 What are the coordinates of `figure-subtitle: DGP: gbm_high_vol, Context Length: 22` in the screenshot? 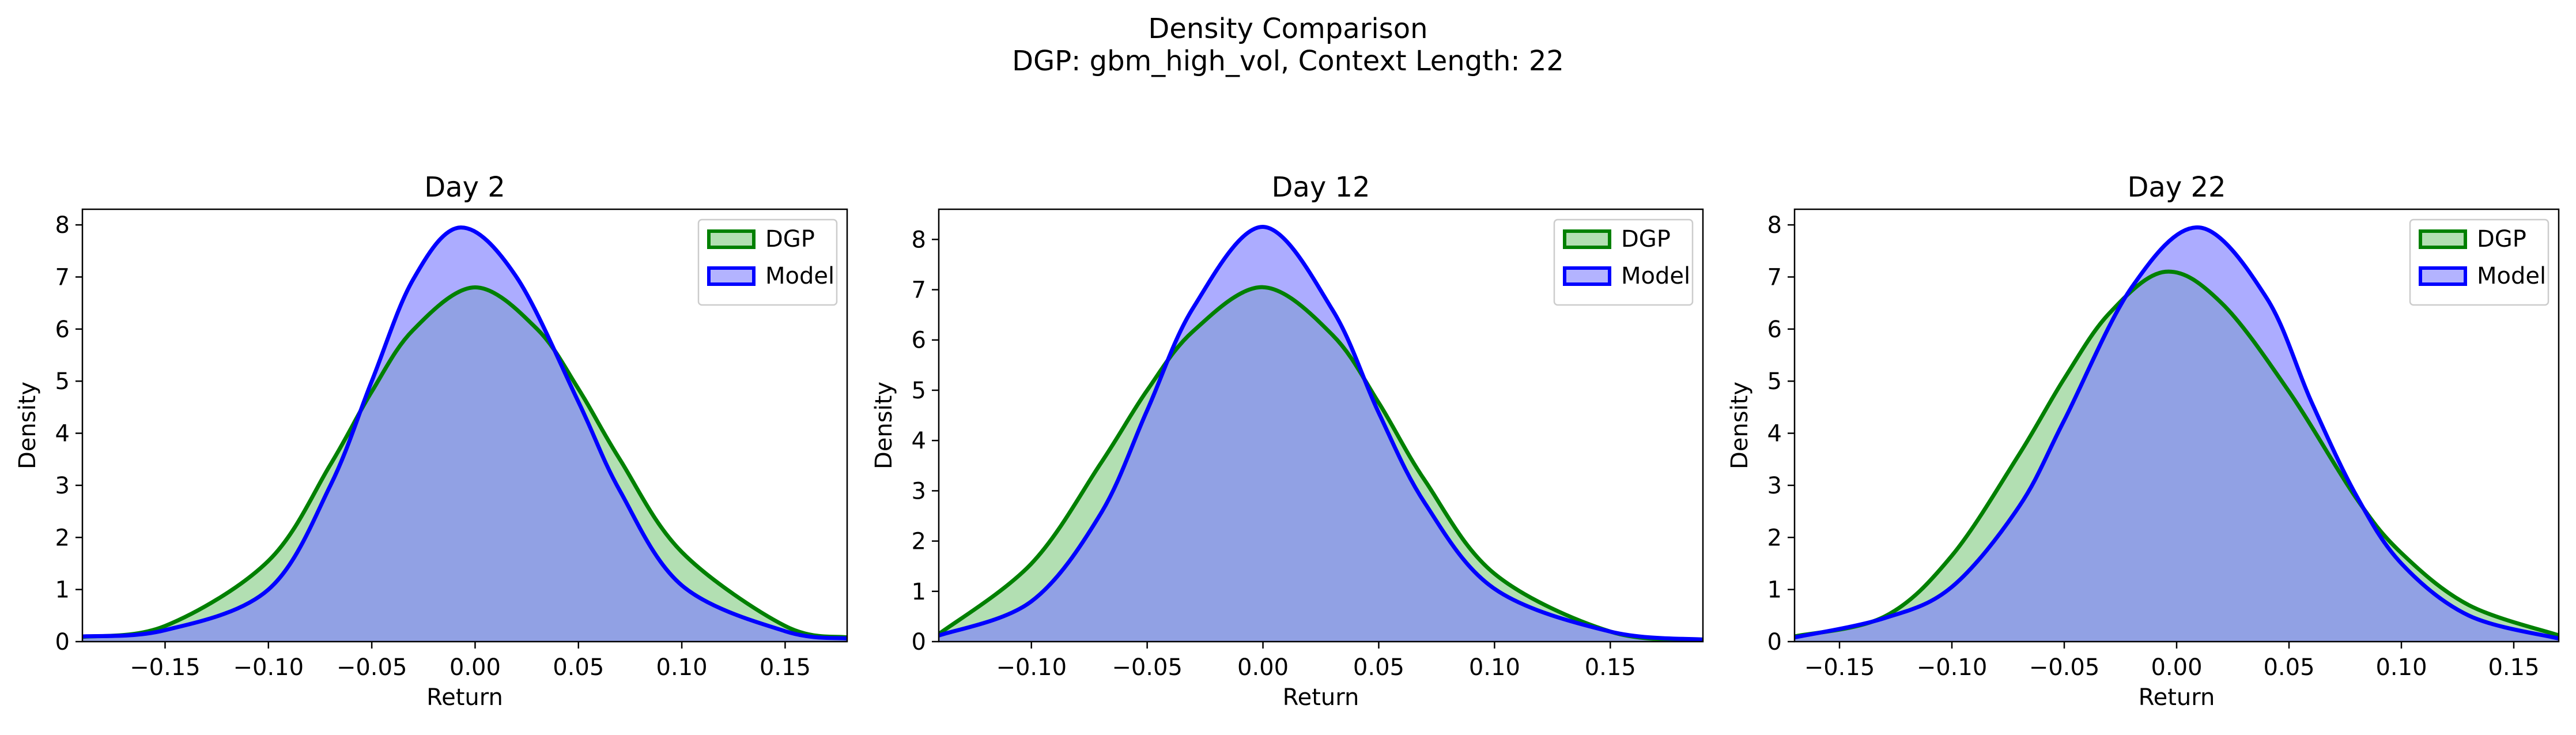 It's located at (1288, 61).